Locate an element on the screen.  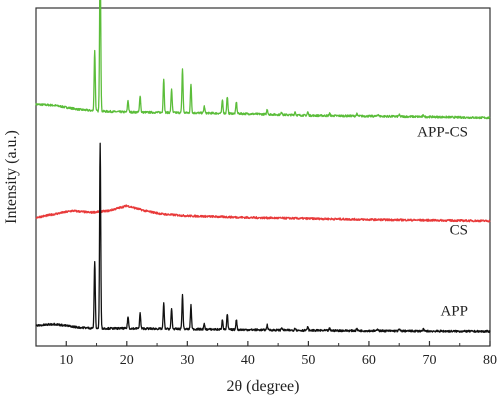
x-axis-title: 2θ (degree) is located at coordinates (263, 386).